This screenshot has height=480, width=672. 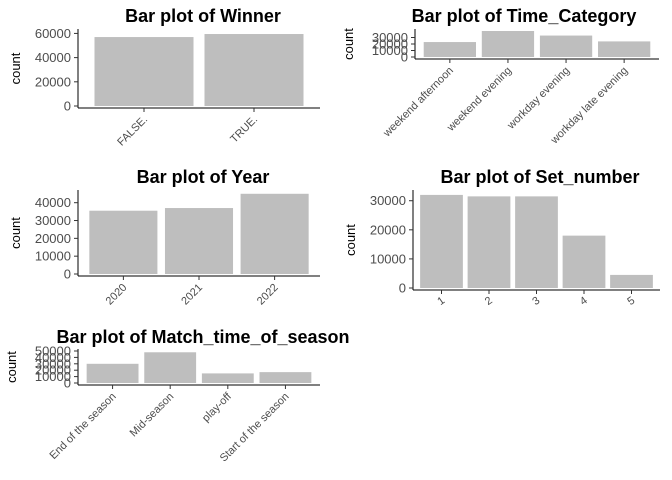 What do you see at coordinates (82, 426) in the screenshot?
I see `x-tick-label: End of the season` at bounding box center [82, 426].